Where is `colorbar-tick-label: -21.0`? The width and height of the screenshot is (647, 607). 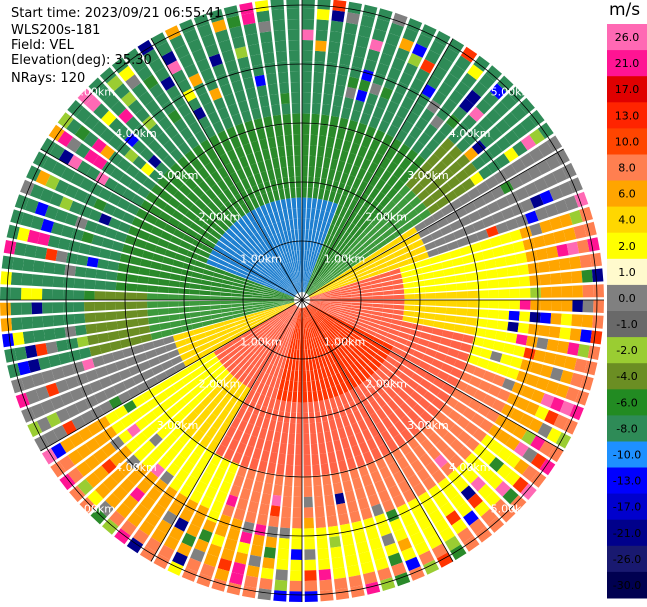
colorbar-tick-label: -21.0 is located at coordinates (627, 533).